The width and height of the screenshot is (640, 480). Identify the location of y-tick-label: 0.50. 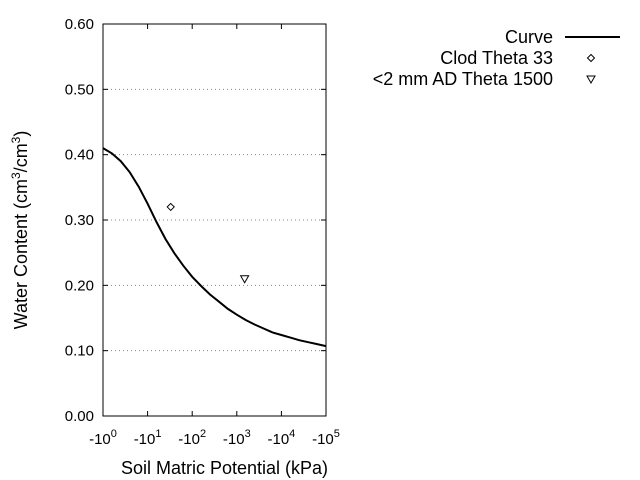
(79, 89).